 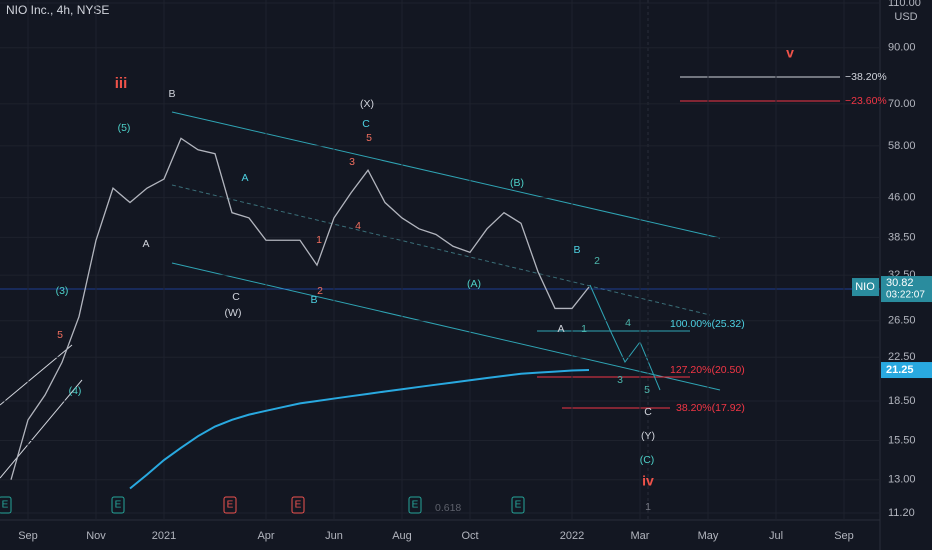 I want to click on wave-label: iv, so click(x=648, y=481).